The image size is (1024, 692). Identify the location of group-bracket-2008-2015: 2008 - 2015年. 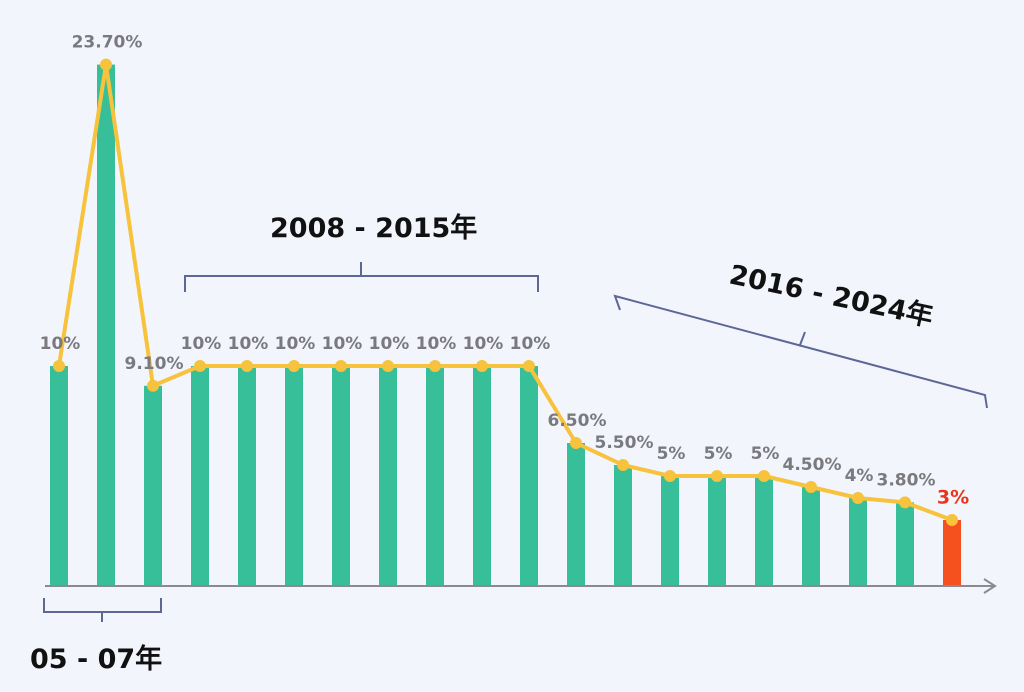
(361, 252).